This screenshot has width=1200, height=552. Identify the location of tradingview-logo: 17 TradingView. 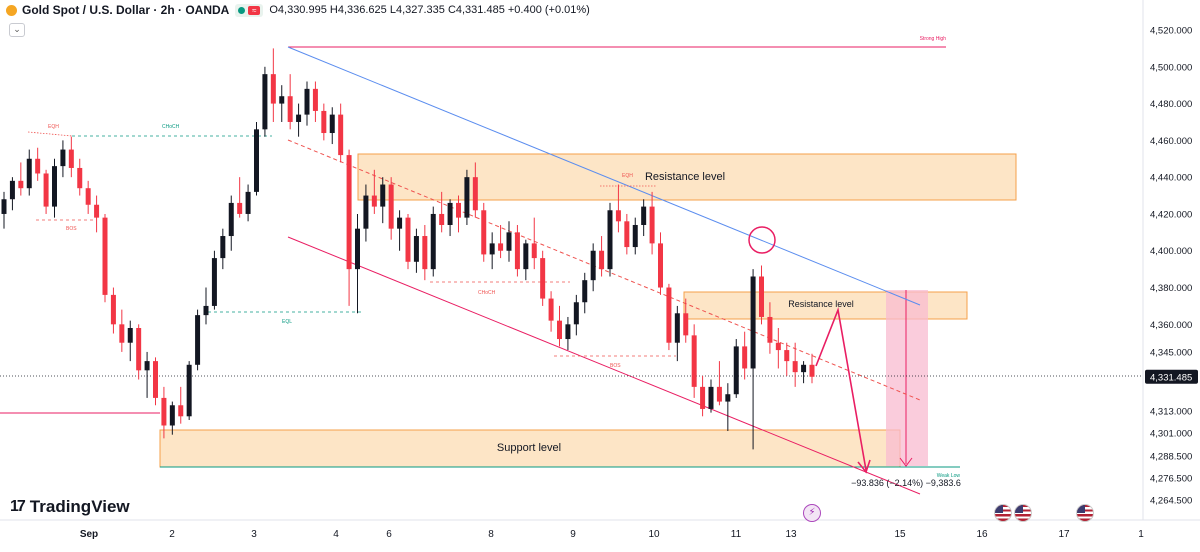
(70, 507).